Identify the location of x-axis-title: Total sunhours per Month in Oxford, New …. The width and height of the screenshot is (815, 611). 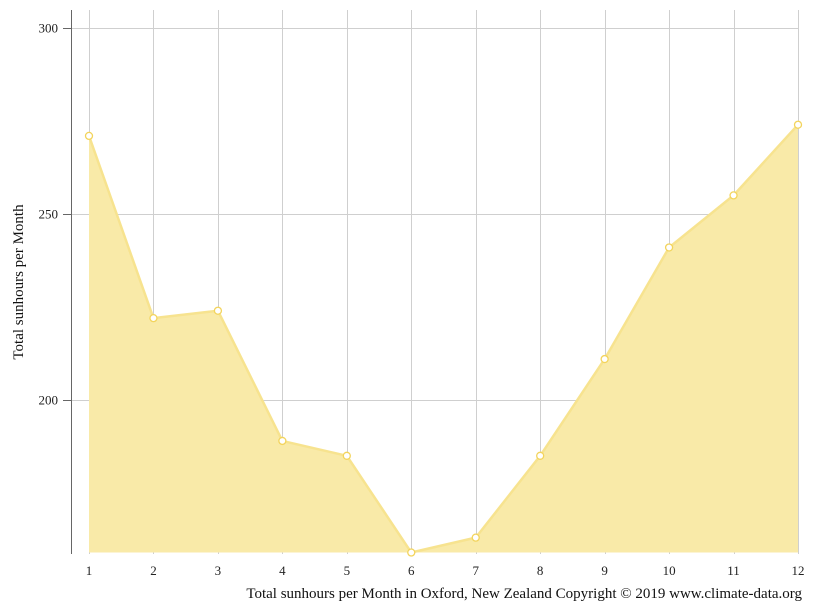
(524, 594).